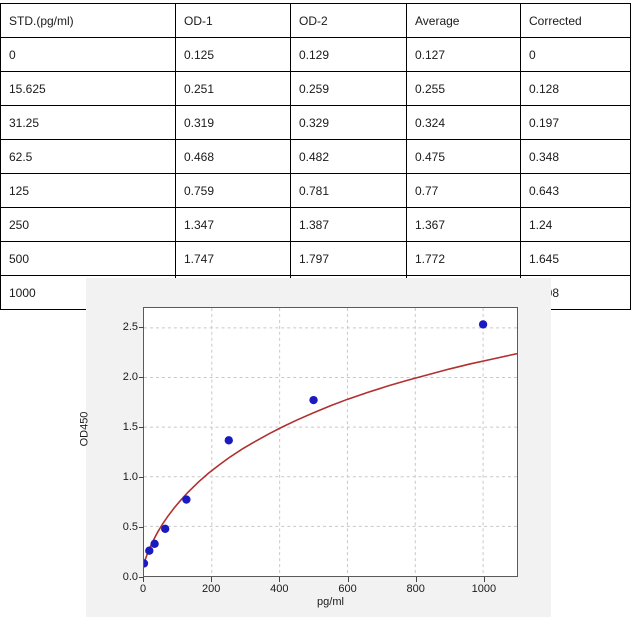 The image size is (636, 617). Describe the element at coordinates (211, 589) in the screenshot. I see `x-tick-label: 200` at that location.